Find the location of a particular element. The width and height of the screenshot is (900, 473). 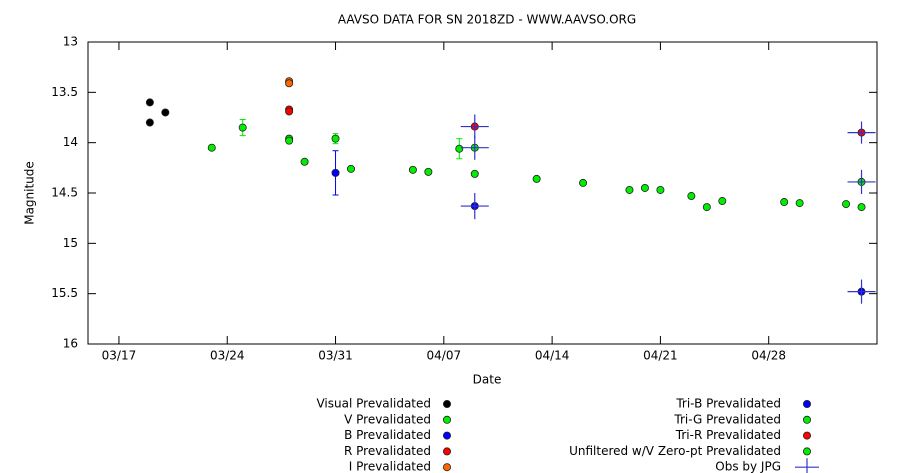

legend-entry: Tri-G Prevalidated is located at coordinates (742, 419).